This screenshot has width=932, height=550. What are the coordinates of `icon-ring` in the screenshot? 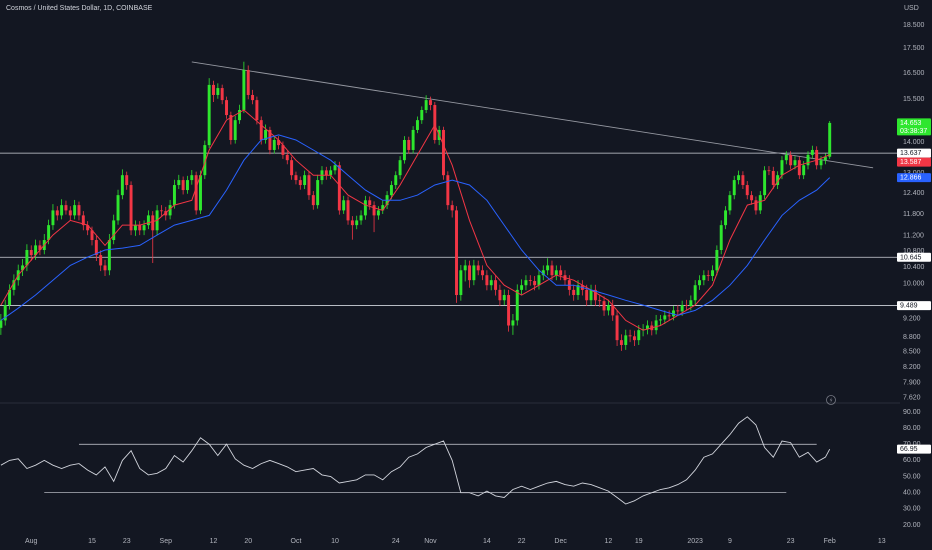 It's located at (831, 400).